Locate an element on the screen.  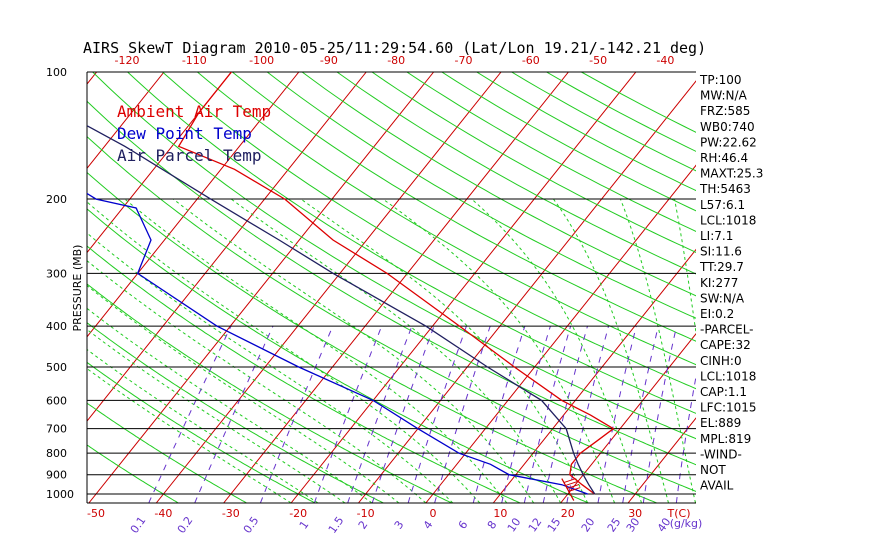
temp-unit-label: T(C) is located at coordinates (679, 513).